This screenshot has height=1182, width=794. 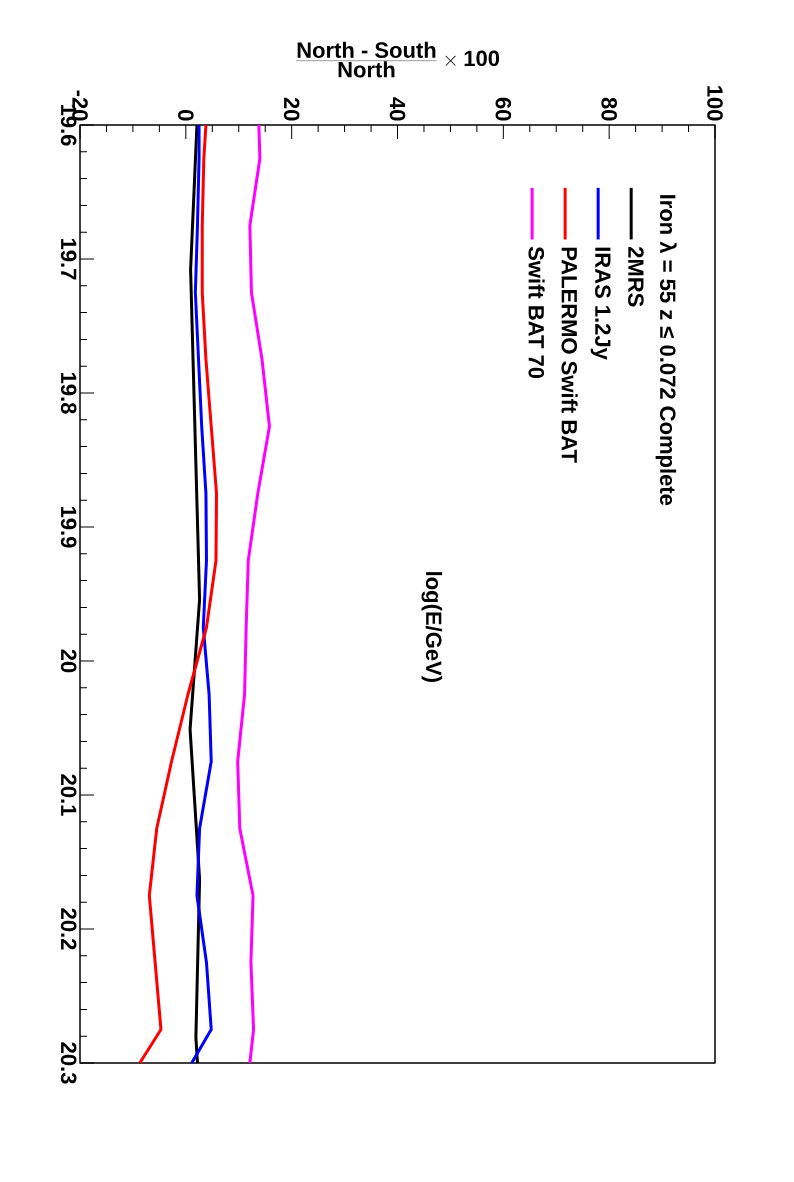 What do you see at coordinates (503, 109) in the screenshot?
I see `x-tick-label: 60` at bounding box center [503, 109].